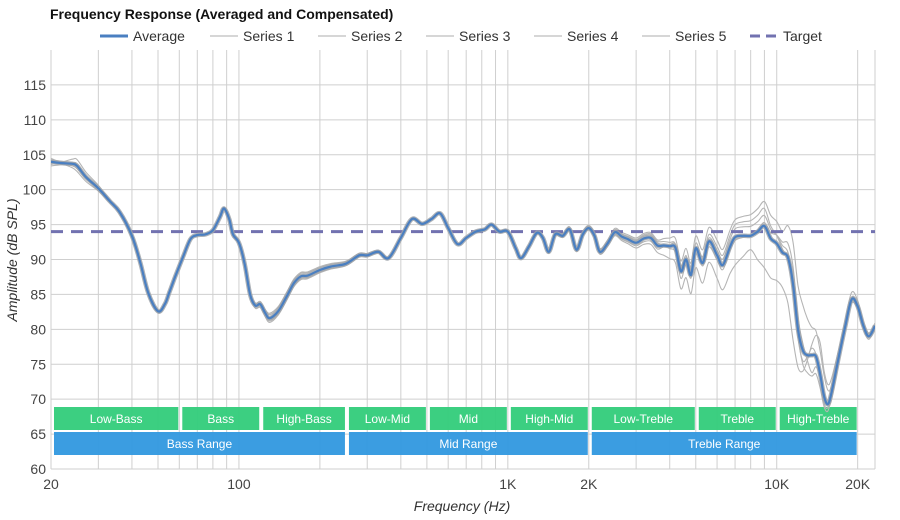 The width and height of the screenshot is (900, 520). I want to click on band-label: Low-Mid, so click(387, 419).